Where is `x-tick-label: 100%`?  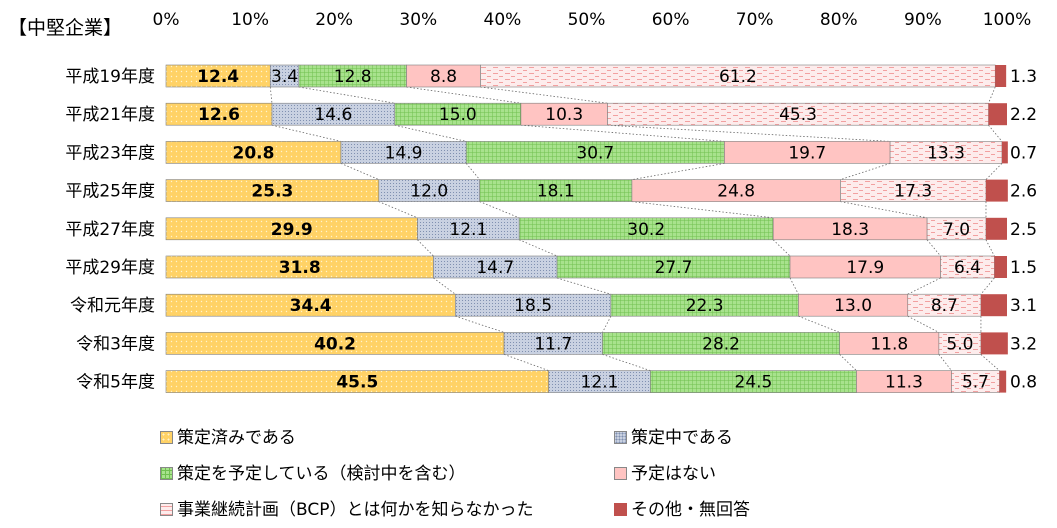 x-tick-label: 100% is located at coordinates (1007, 20).